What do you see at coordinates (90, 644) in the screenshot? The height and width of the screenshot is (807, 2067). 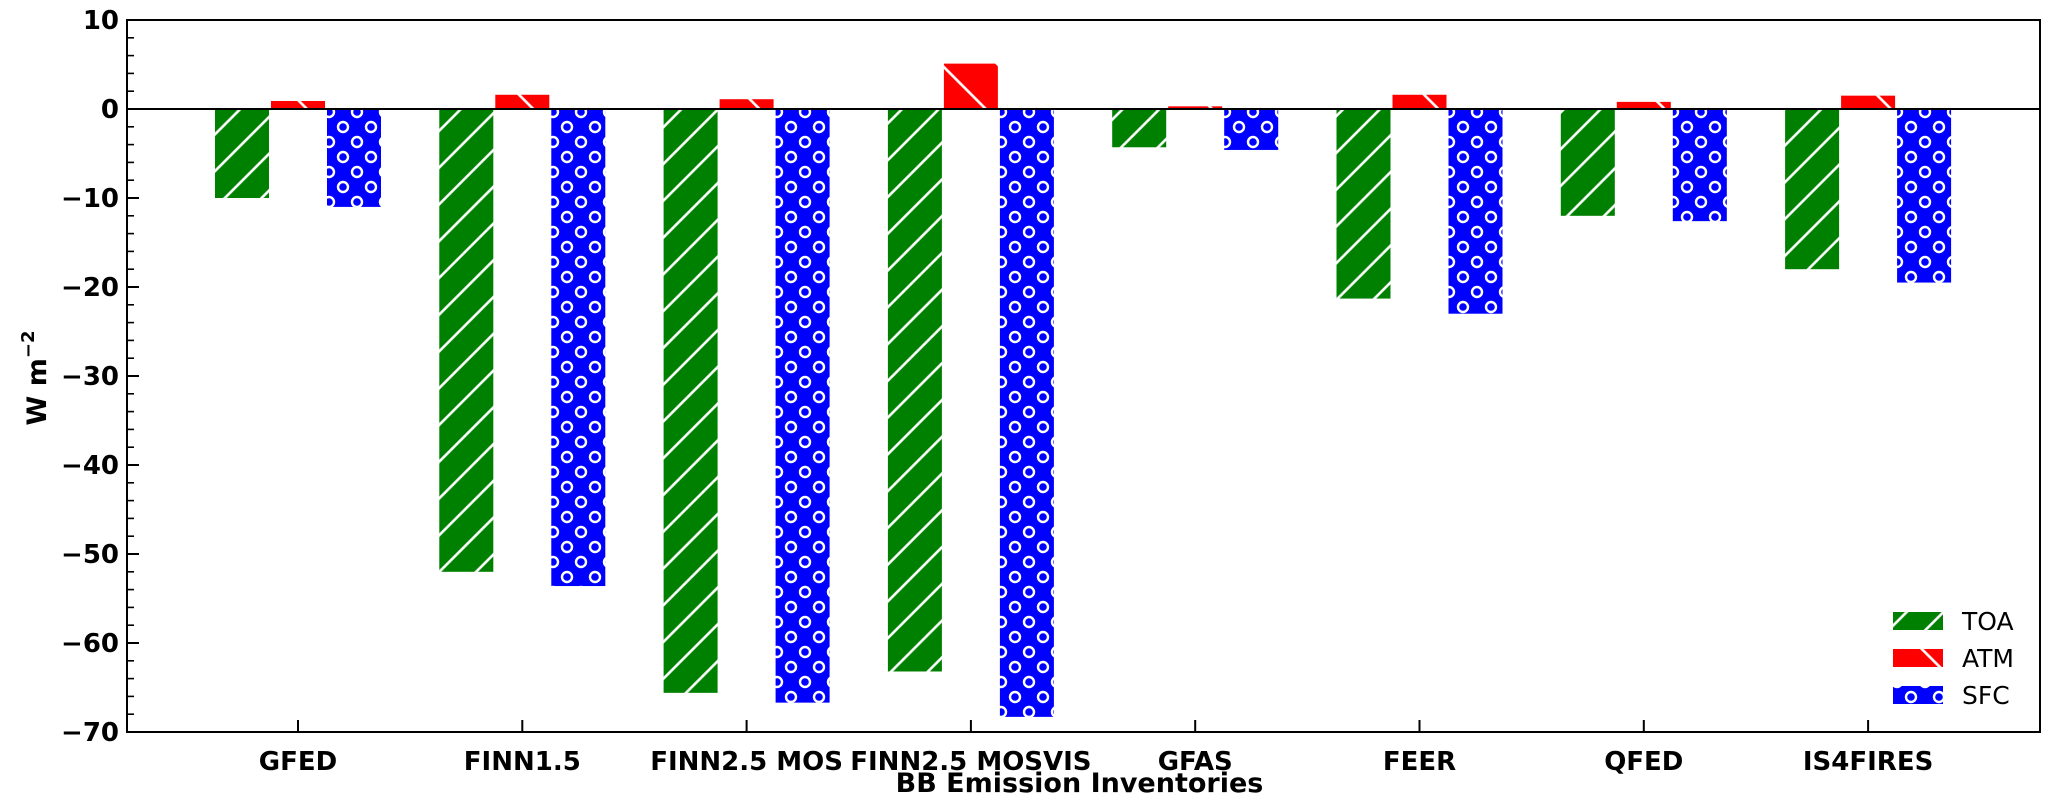 I see `y-tick-label: −60` at bounding box center [90, 644].